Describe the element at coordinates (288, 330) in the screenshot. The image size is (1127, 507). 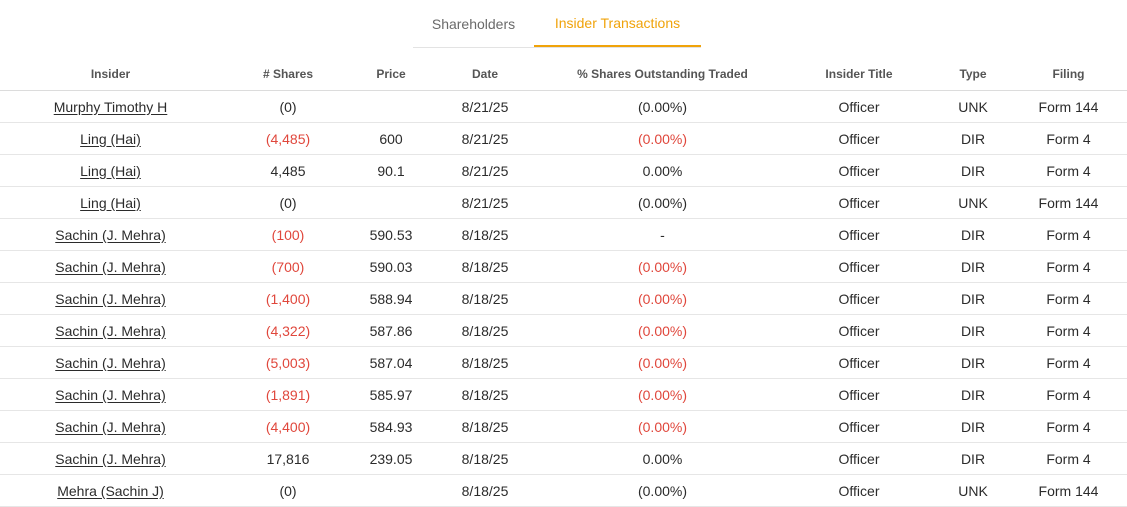
I see `cell-shares: (4,322)` at that location.